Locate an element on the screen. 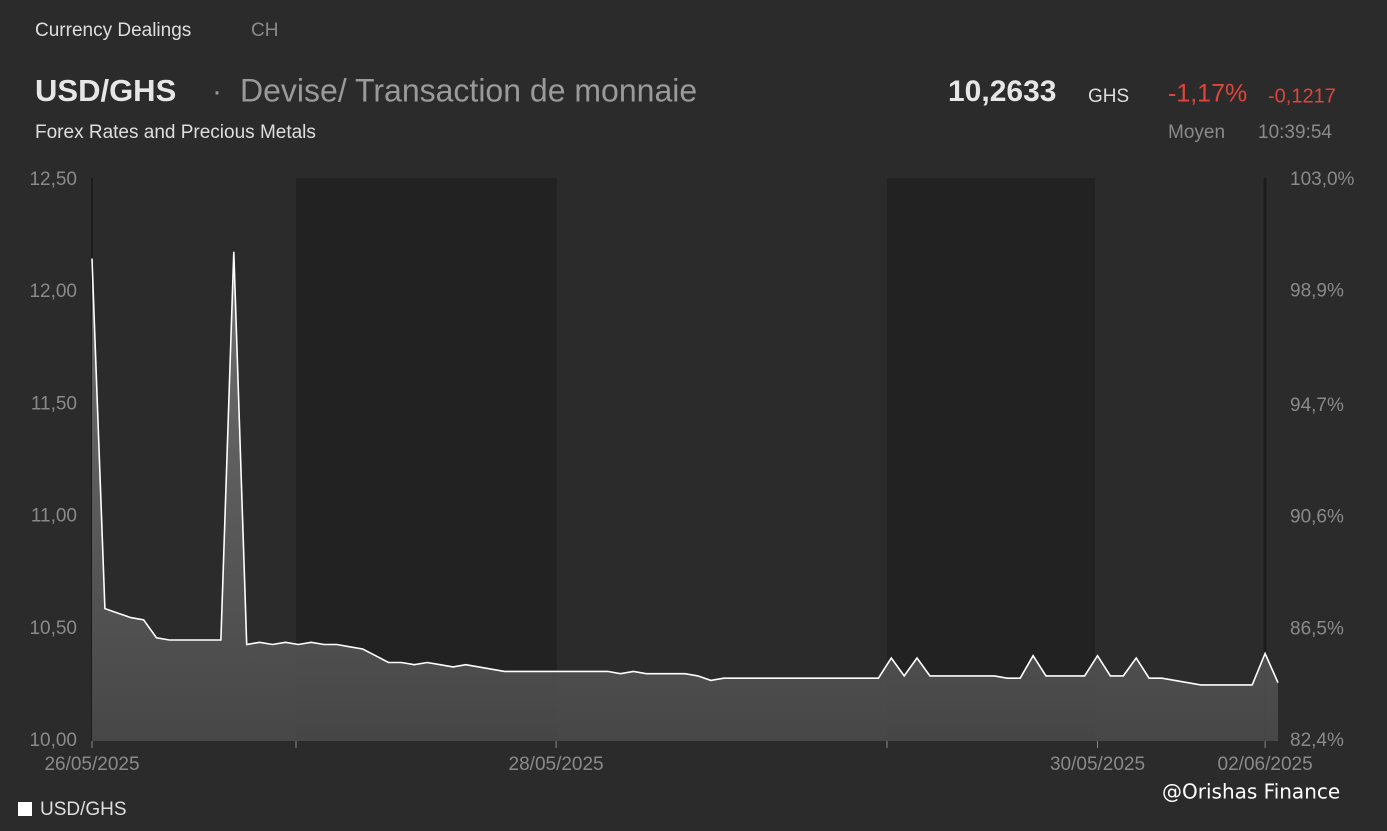 Image resolution: width=1387 pixels, height=831 pixels. price-type: Moyen is located at coordinates (1196, 132).